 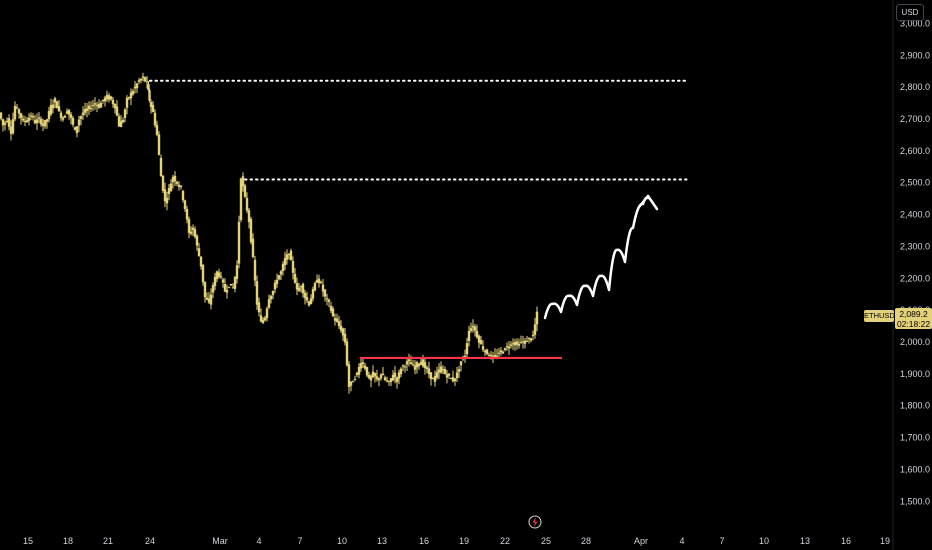 What do you see at coordinates (596, 258) in the screenshot?
I see `projection-curve` at bounding box center [596, 258].